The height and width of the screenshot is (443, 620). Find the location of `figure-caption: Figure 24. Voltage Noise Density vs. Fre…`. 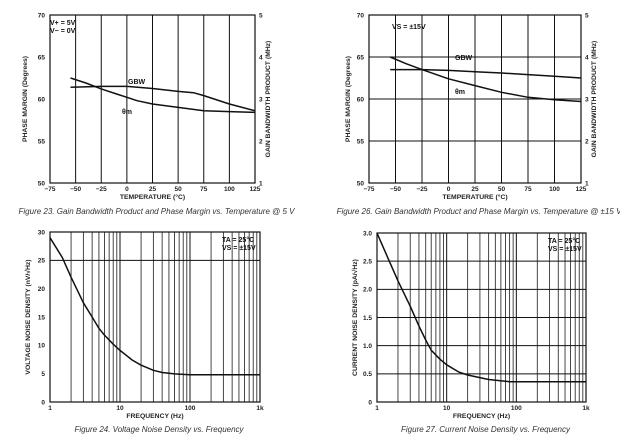

figure-caption: Figure 24. Voltage Noise Density vs. Fre… is located at coordinates (159, 429).